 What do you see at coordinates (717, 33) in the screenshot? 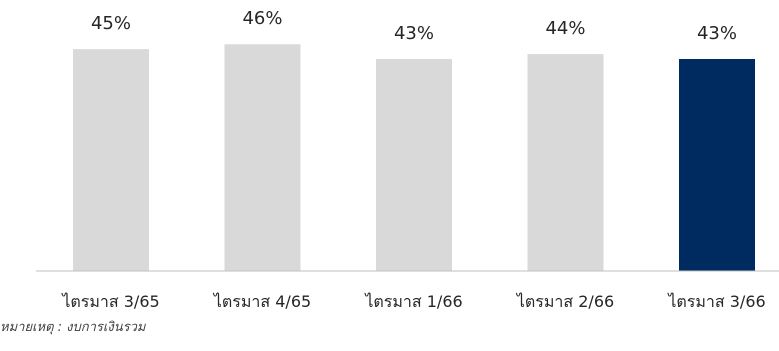
I see `data-label-5: 43%` at bounding box center [717, 33].